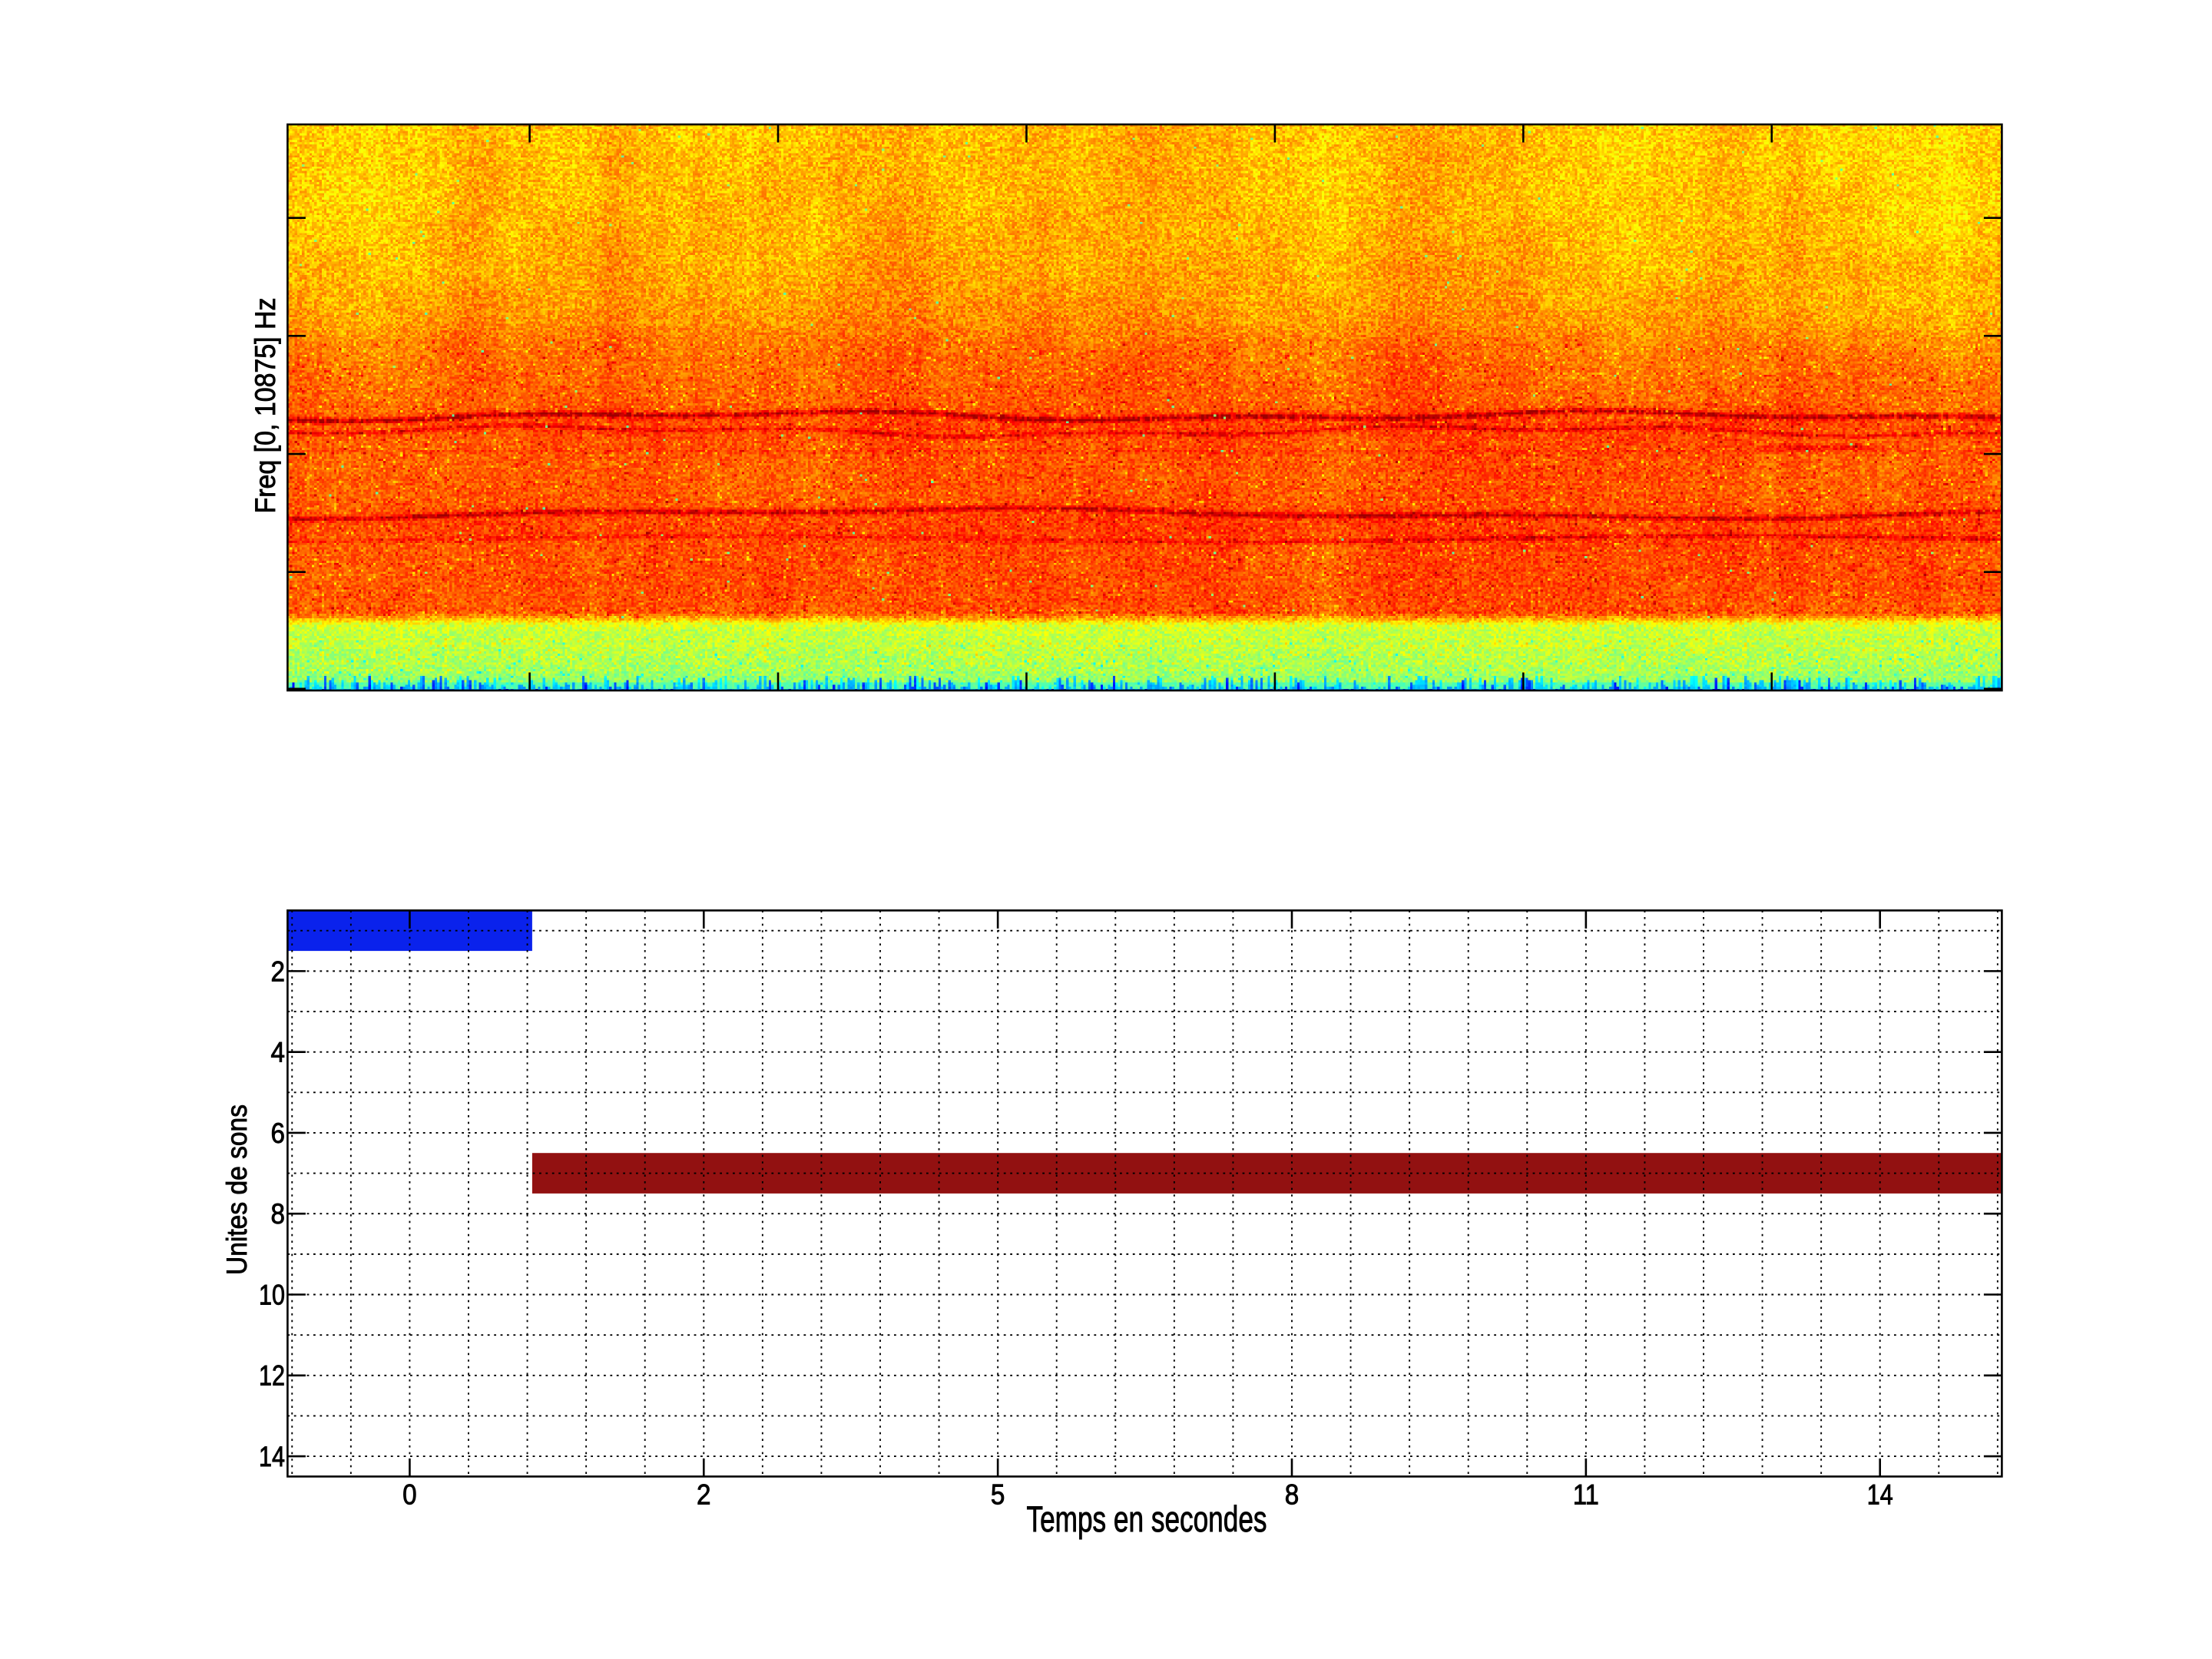  What do you see at coordinates (266, 406) in the screenshot?
I see `svg-text: Freq [0, 10875] Hz` at bounding box center [266, 406].